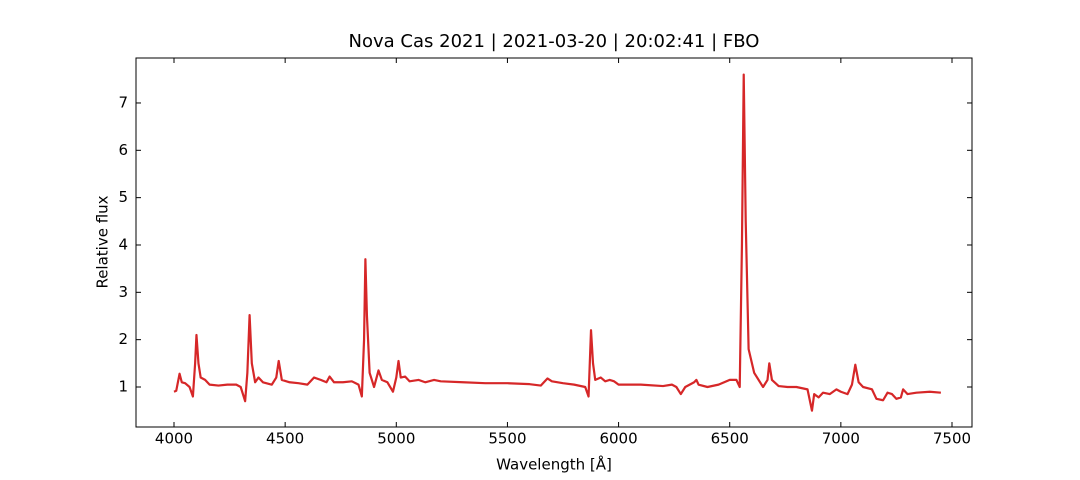 This screenshot has height=480, width=1080. What do you see at coordinates (841, 439) in the screenshot?
I see `x-tick-label: 7000` at bounding box center [841, 439].